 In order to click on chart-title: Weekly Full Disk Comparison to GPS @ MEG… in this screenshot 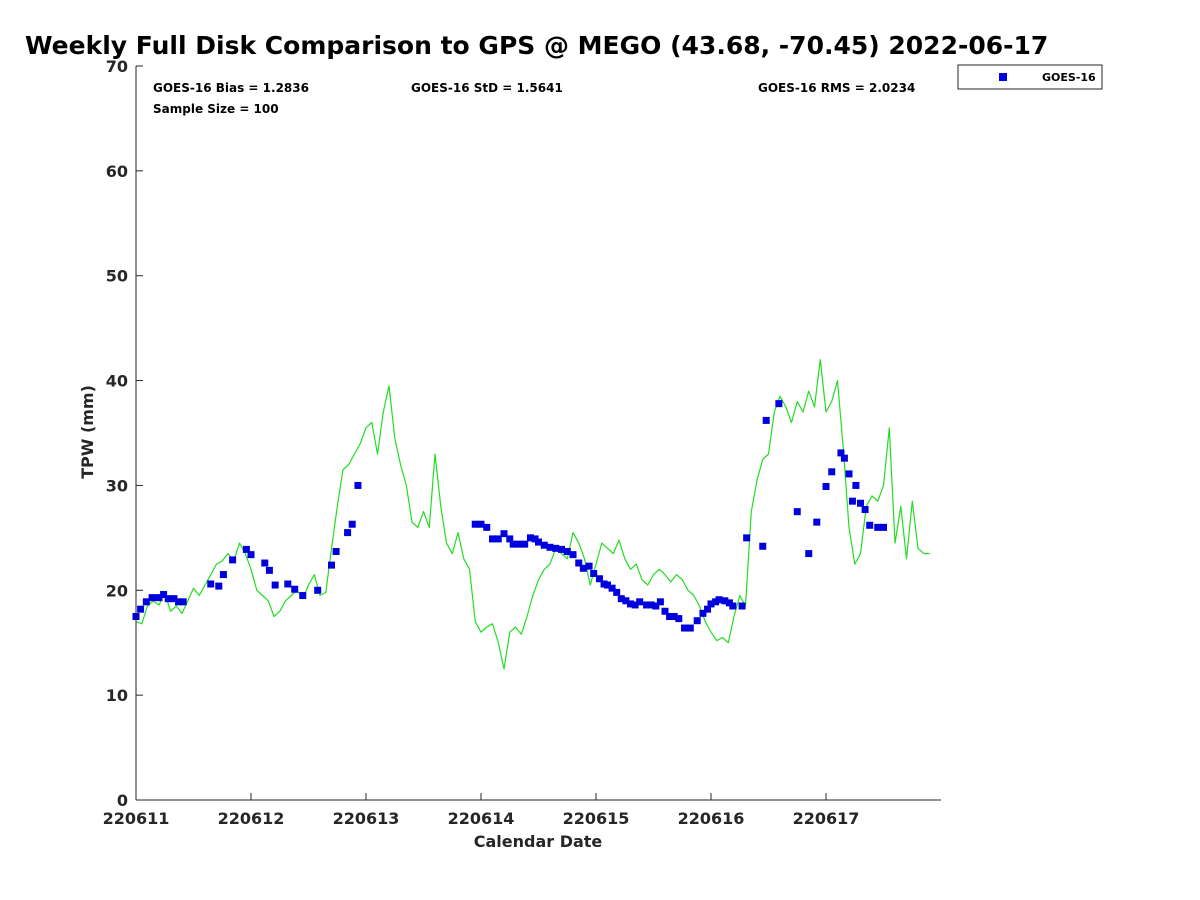, I will do `click(536, 45)`.